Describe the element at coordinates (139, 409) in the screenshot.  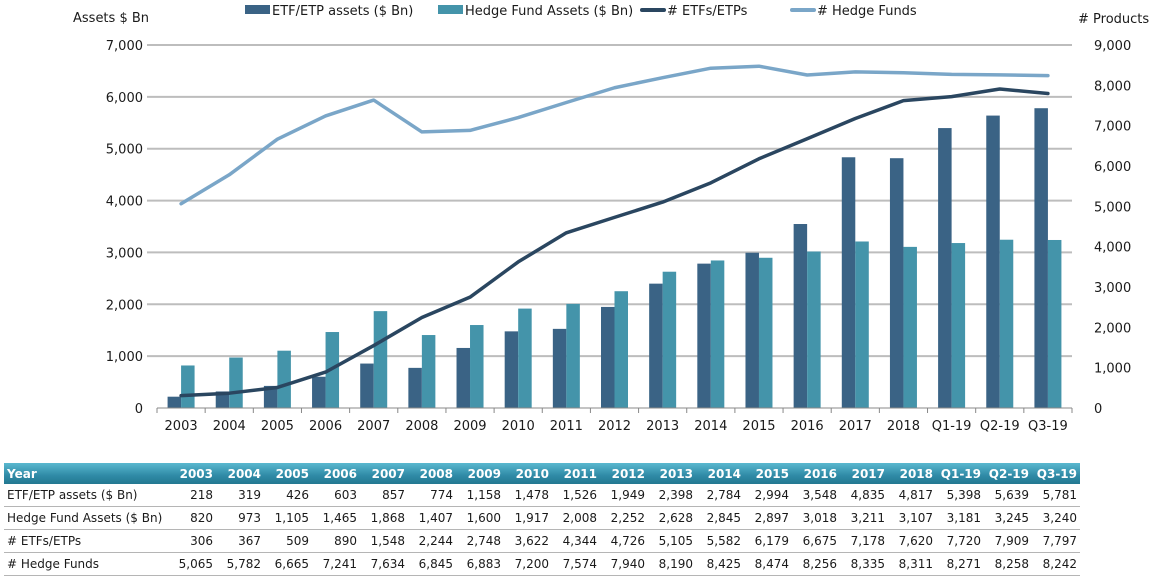
I see `left-axis-tick-label: 0` at that location.